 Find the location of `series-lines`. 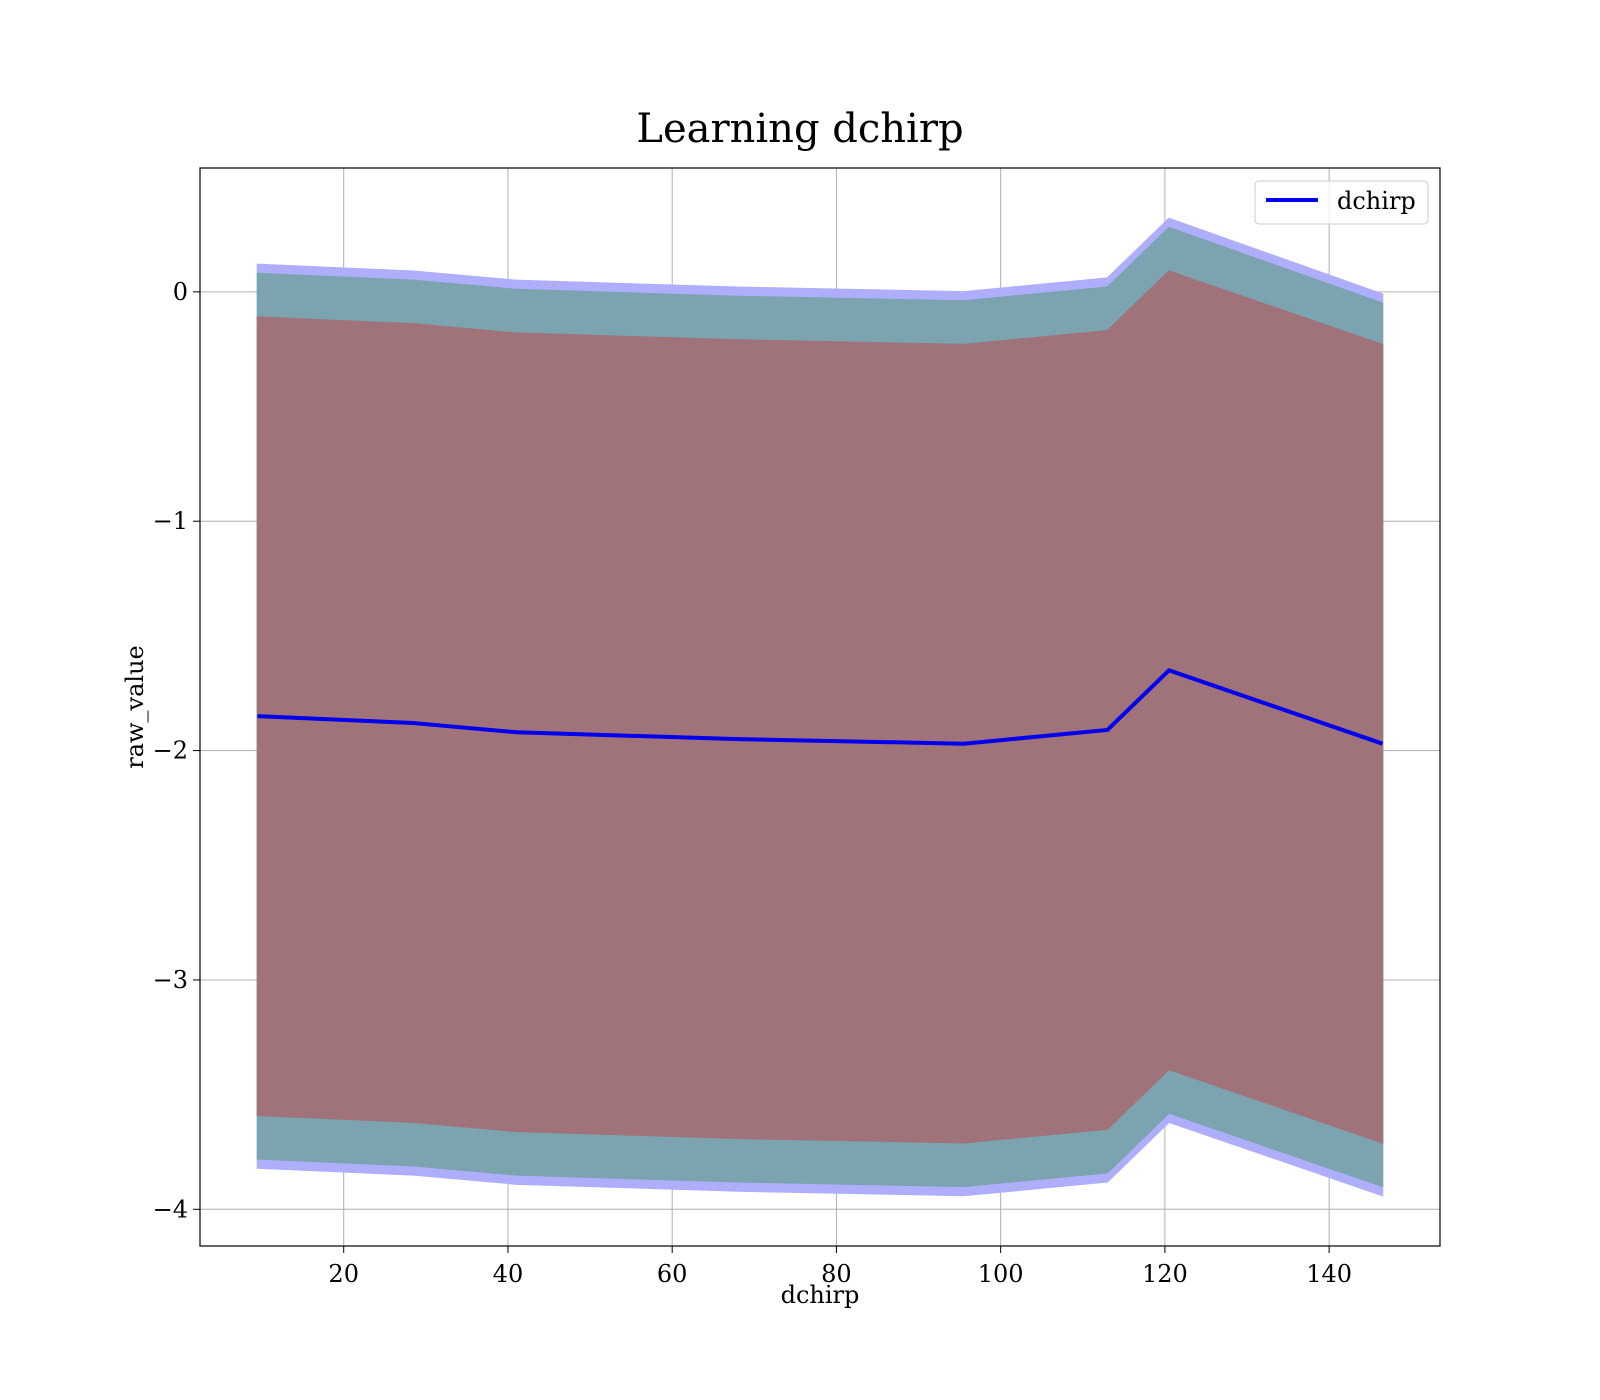

series-lines is located at coordinates (820, 707).